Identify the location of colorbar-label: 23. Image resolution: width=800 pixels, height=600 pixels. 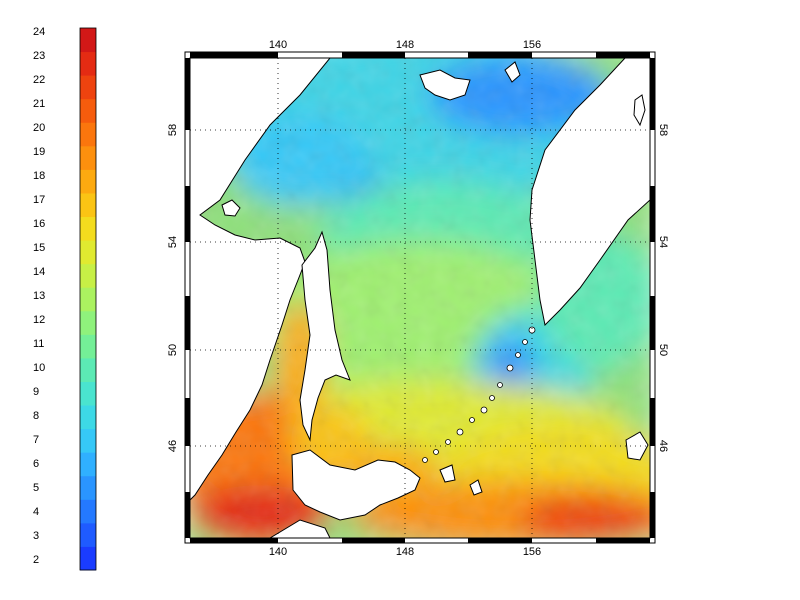
(39, 56).